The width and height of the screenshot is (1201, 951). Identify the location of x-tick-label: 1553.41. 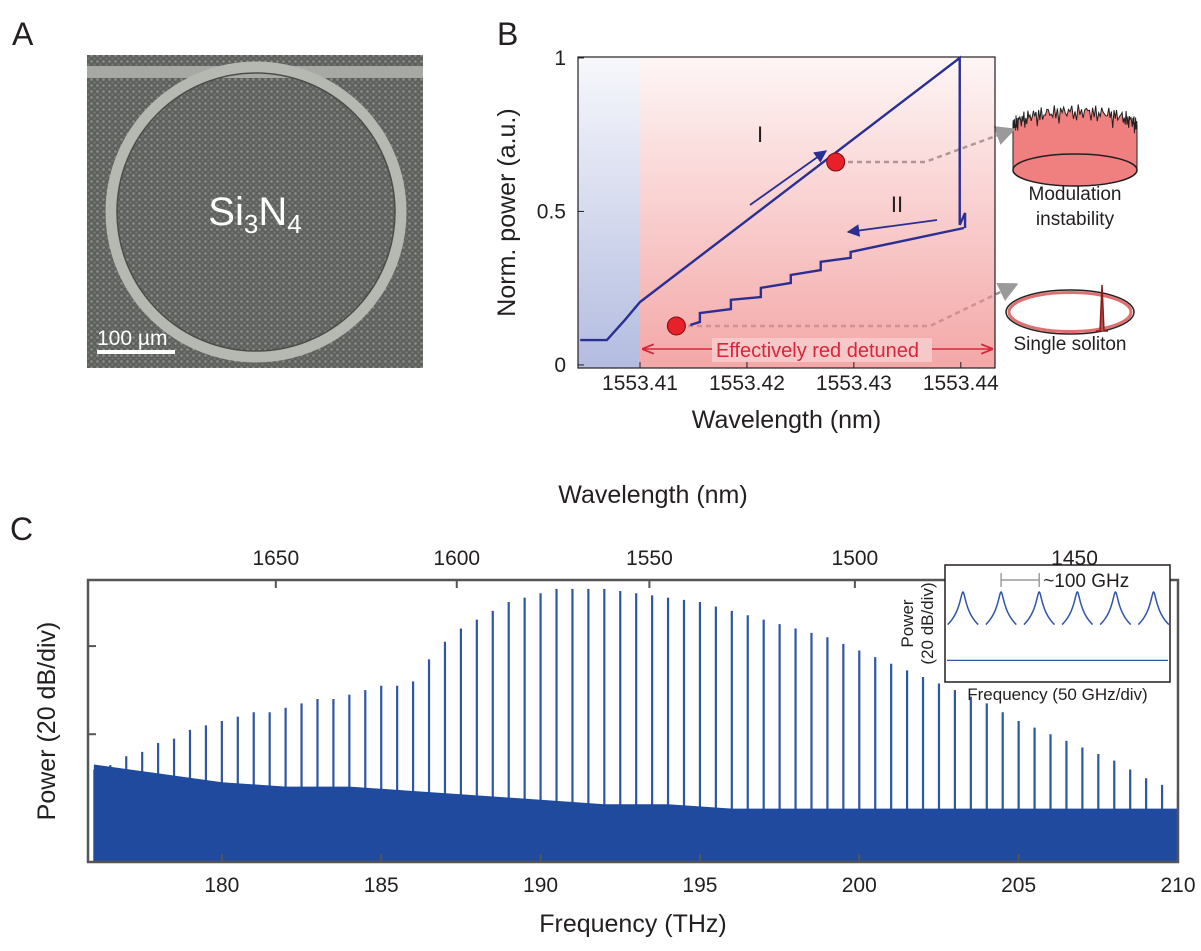
(640, 383).